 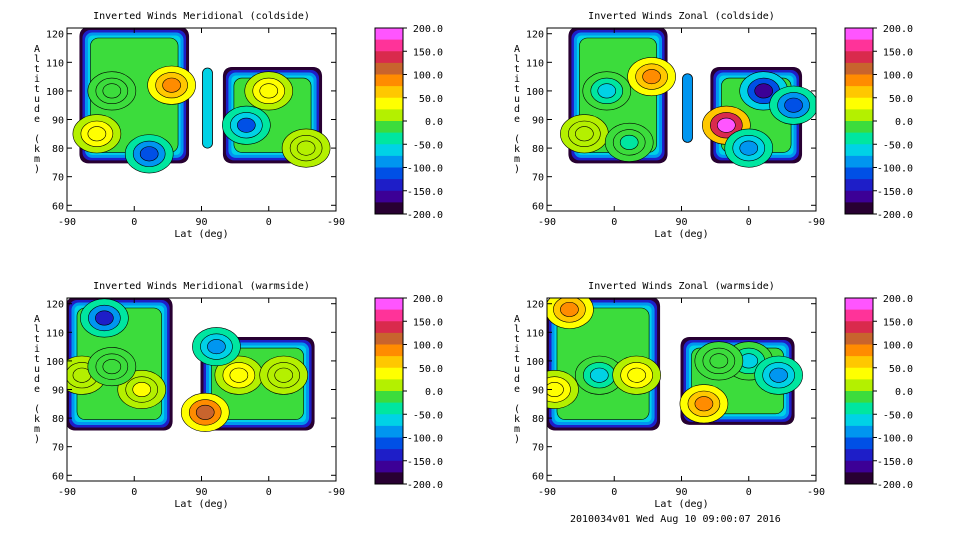 I want to click on contour-band, so click(x=258, y=384).